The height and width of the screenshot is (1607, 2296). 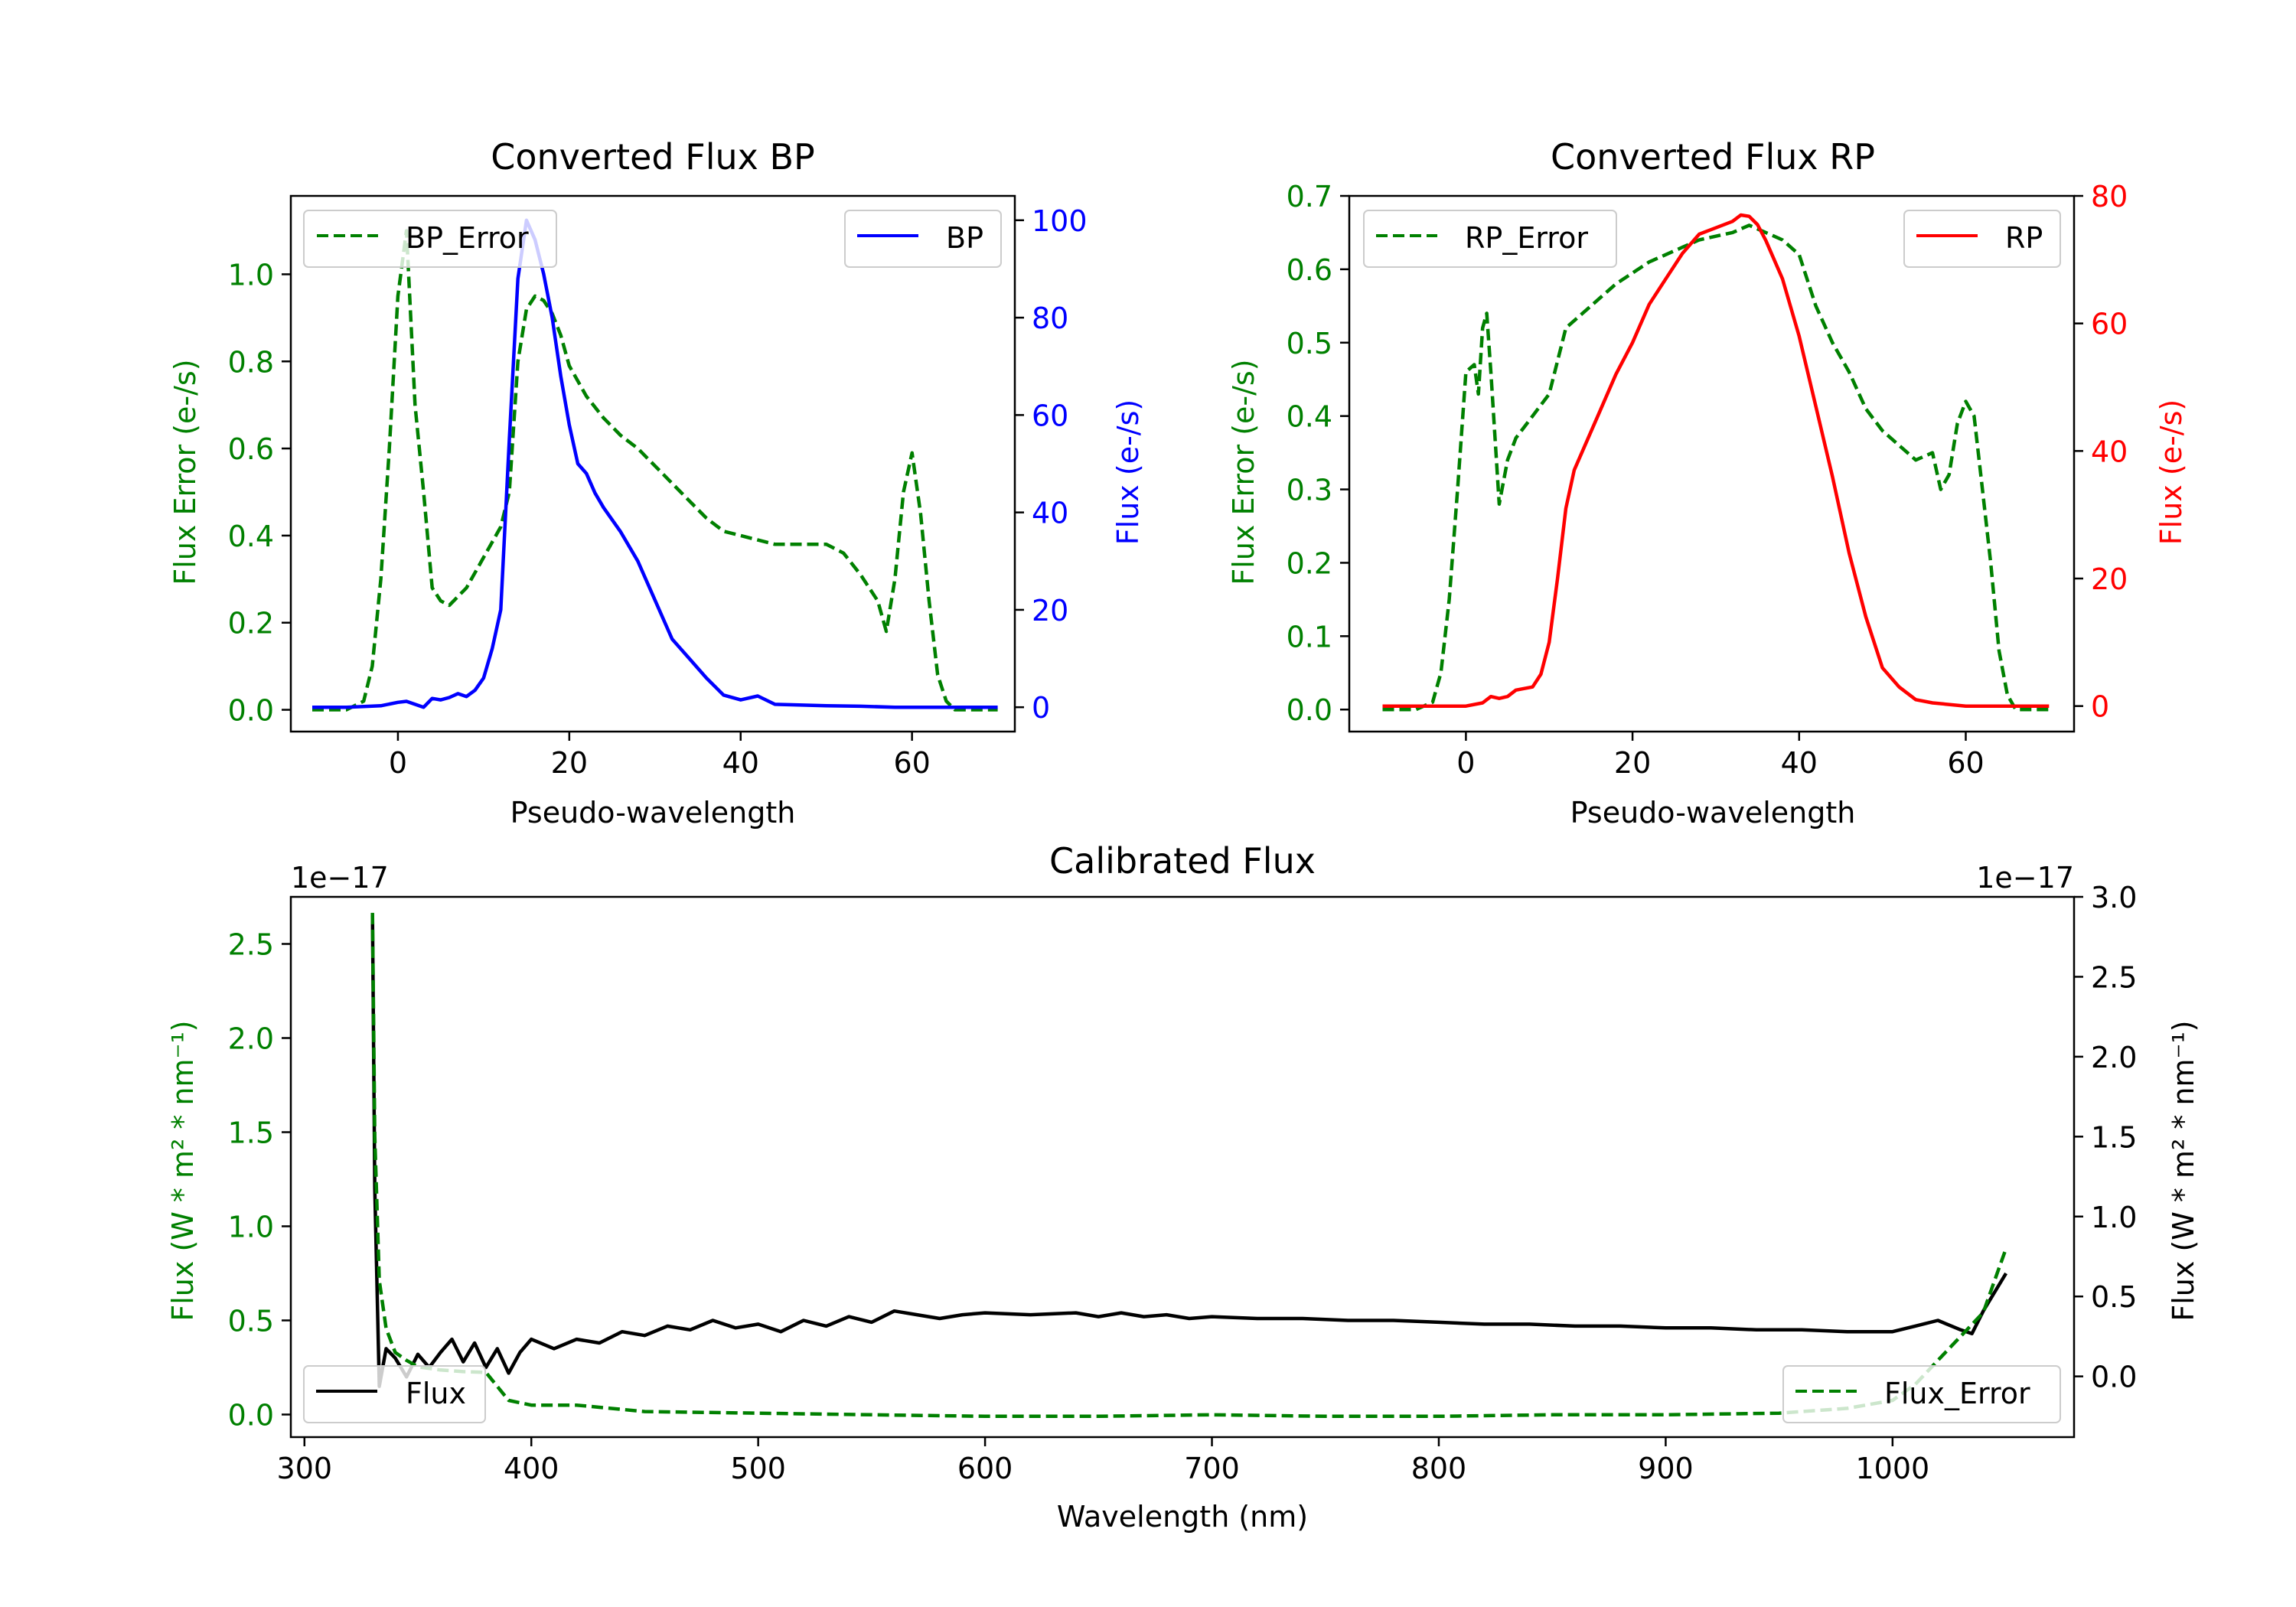 I want to click on legend-left: Flux, so click(x=394, y=1394).